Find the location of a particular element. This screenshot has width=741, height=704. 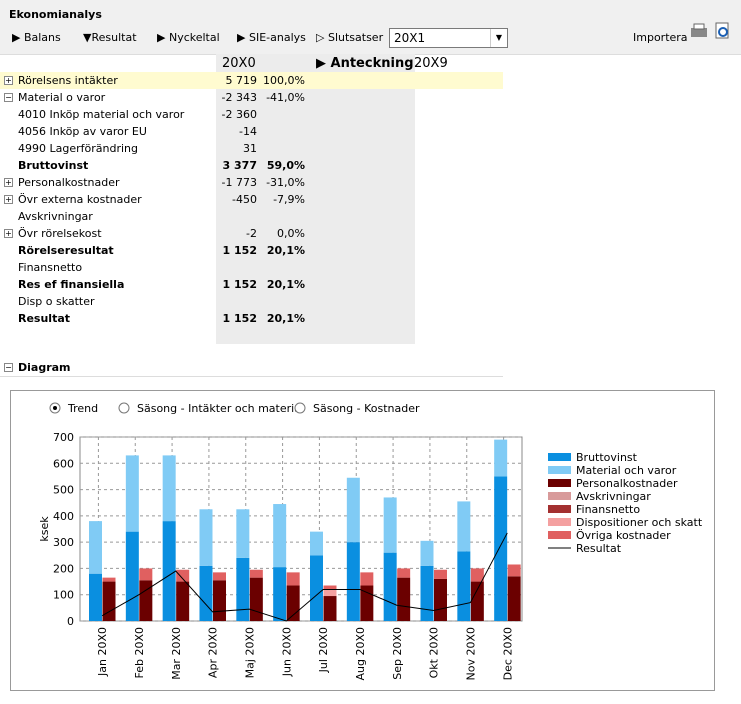

y-tick-label: 0 is located at coordinates (70, 621).